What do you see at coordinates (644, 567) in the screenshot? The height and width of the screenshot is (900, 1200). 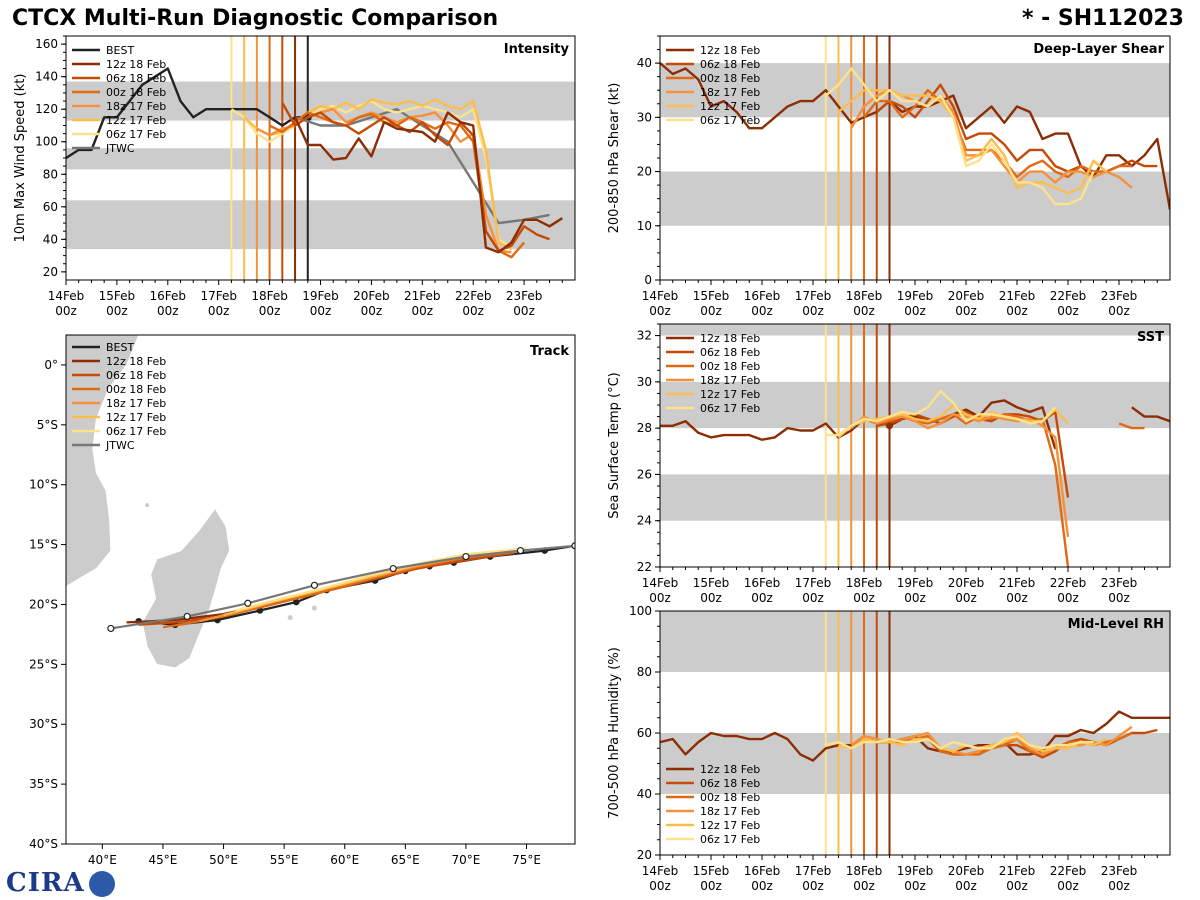 I see `y-tick-label: 22` at bounding box center [644, 567].